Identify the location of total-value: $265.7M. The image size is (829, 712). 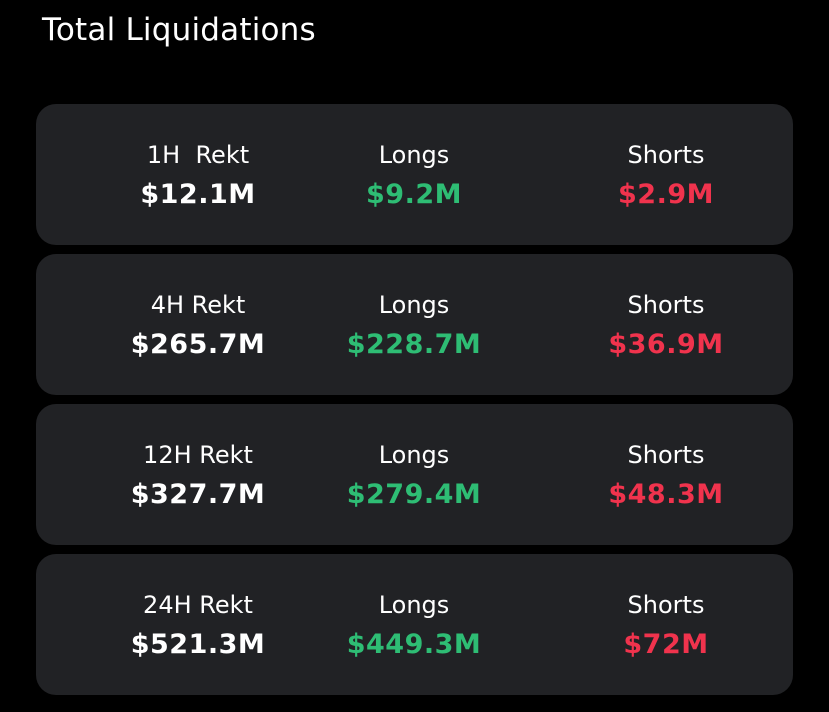
(198, 344).